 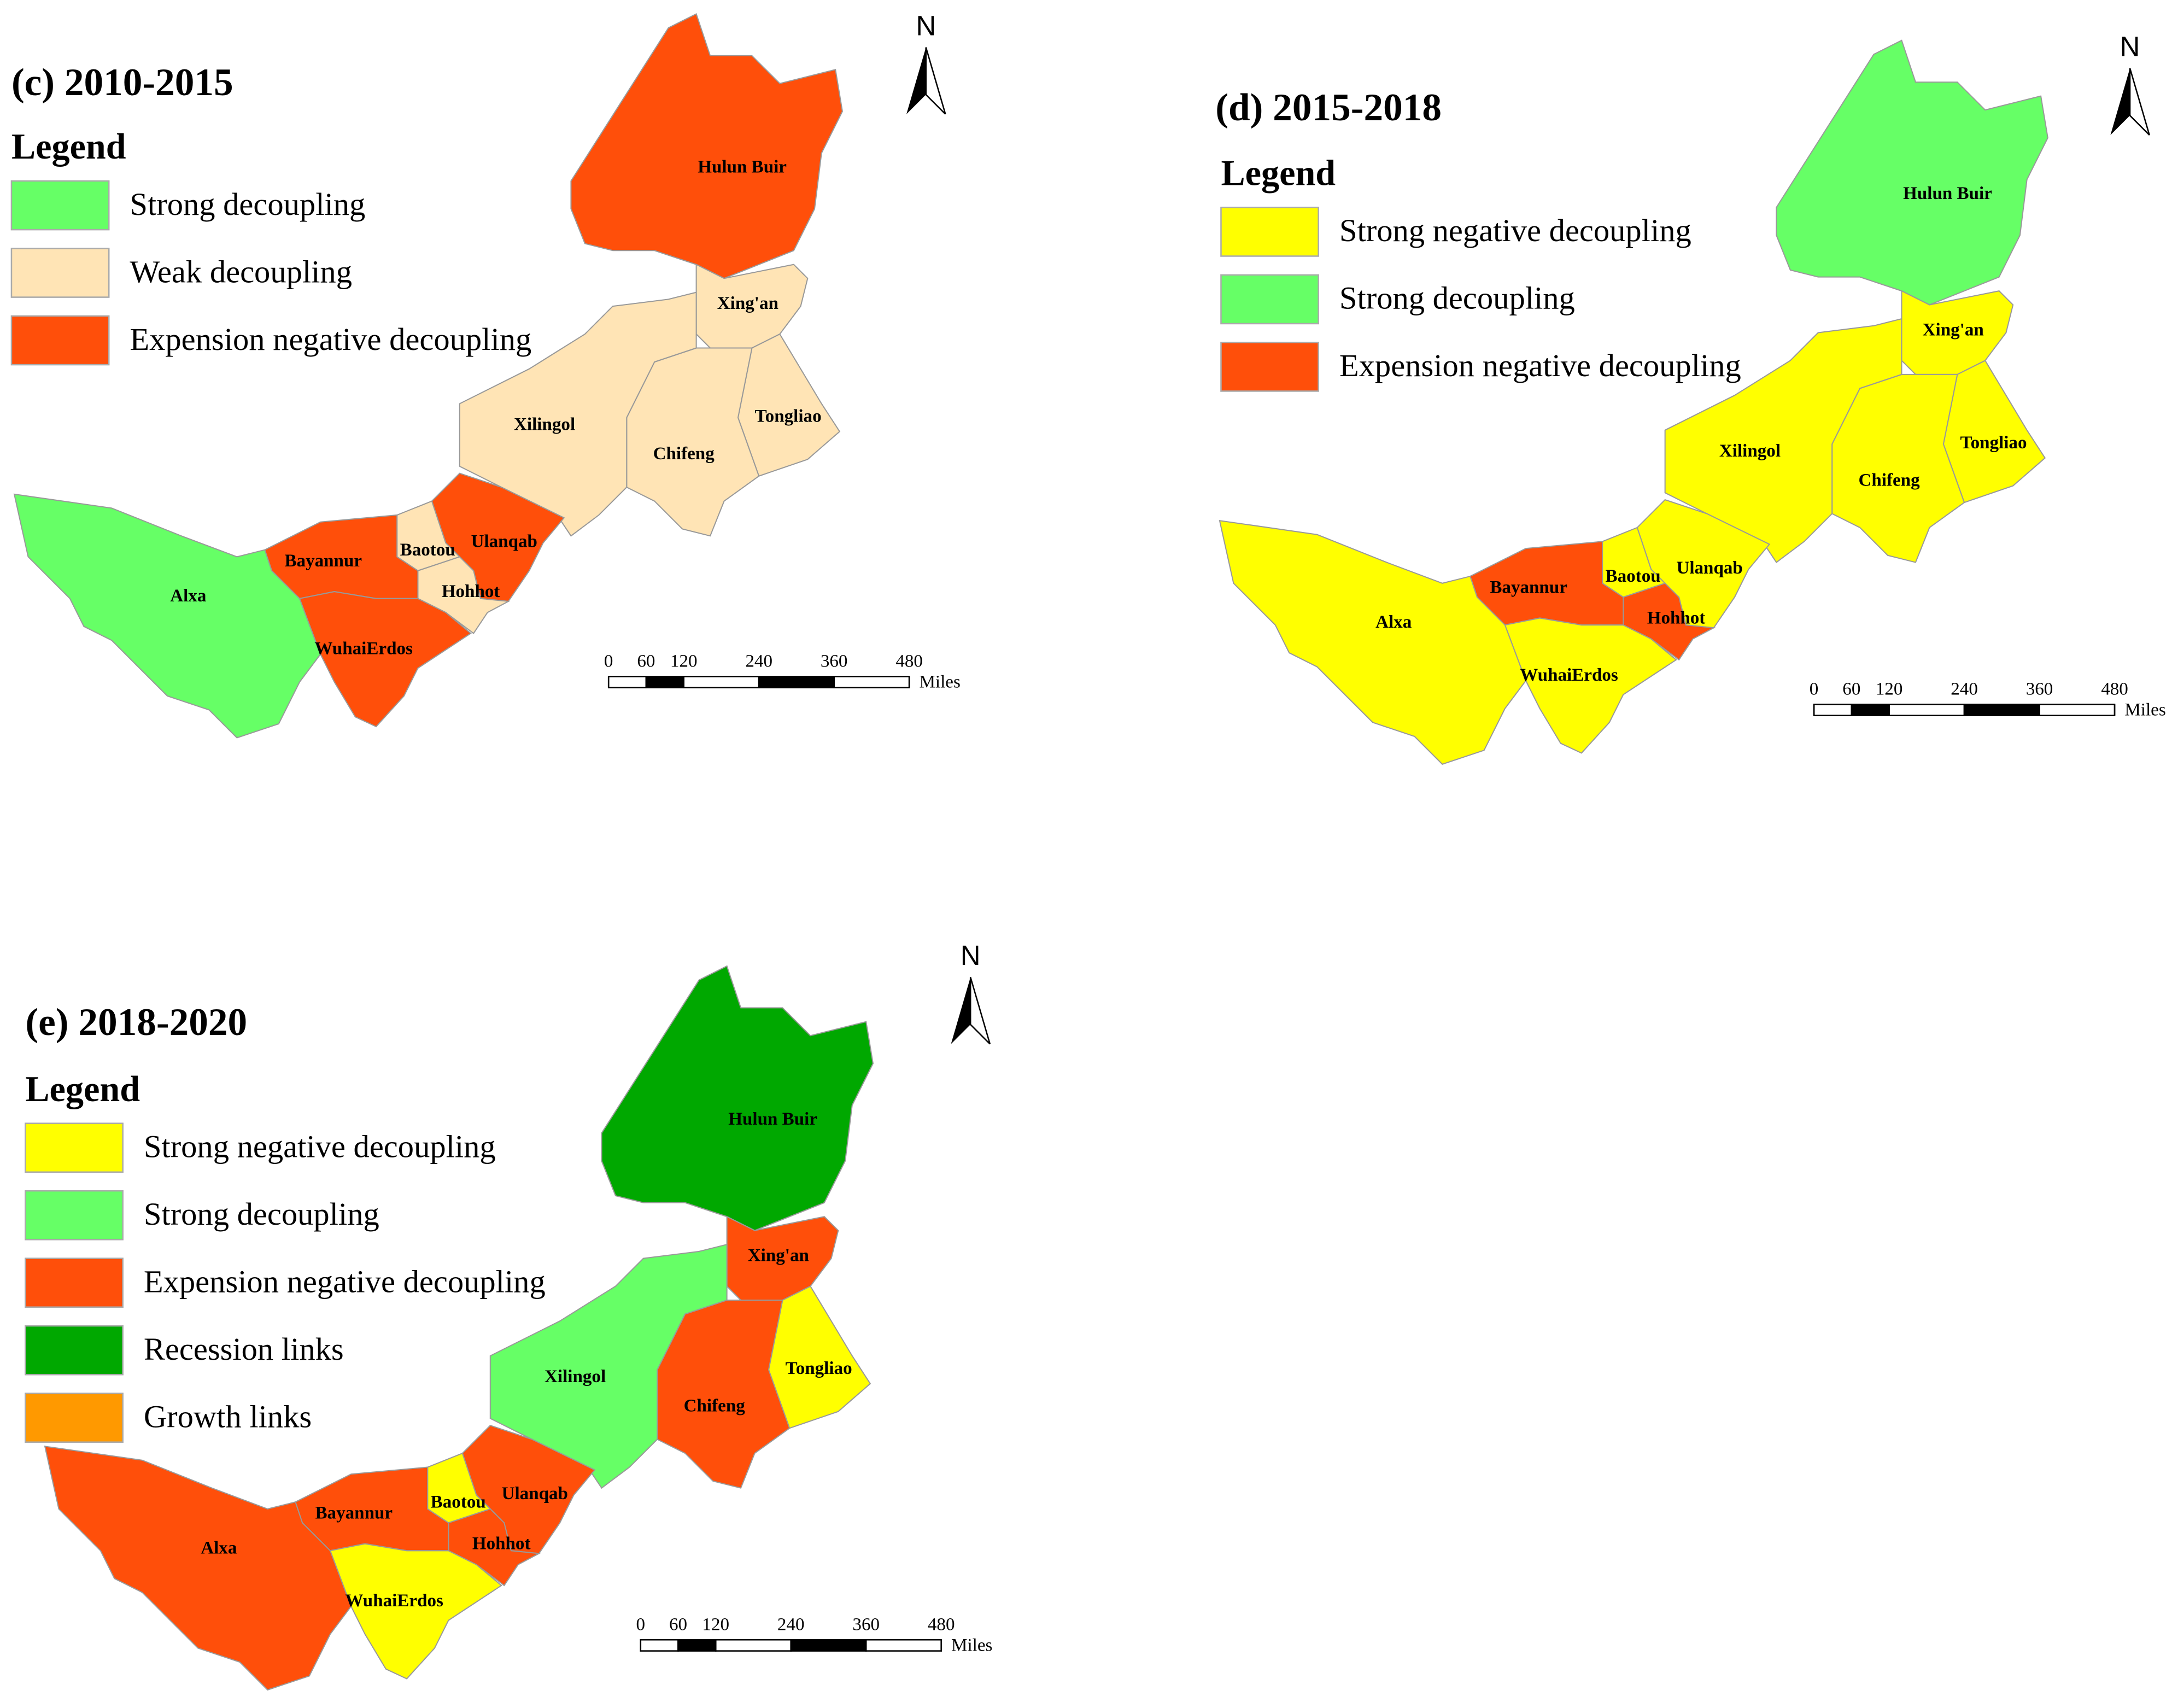 What do you see at coordinates (136, 1022) in the screenshot?
I see `panel-title: (e) 2018-2020` at bounding box center [136, 1022].